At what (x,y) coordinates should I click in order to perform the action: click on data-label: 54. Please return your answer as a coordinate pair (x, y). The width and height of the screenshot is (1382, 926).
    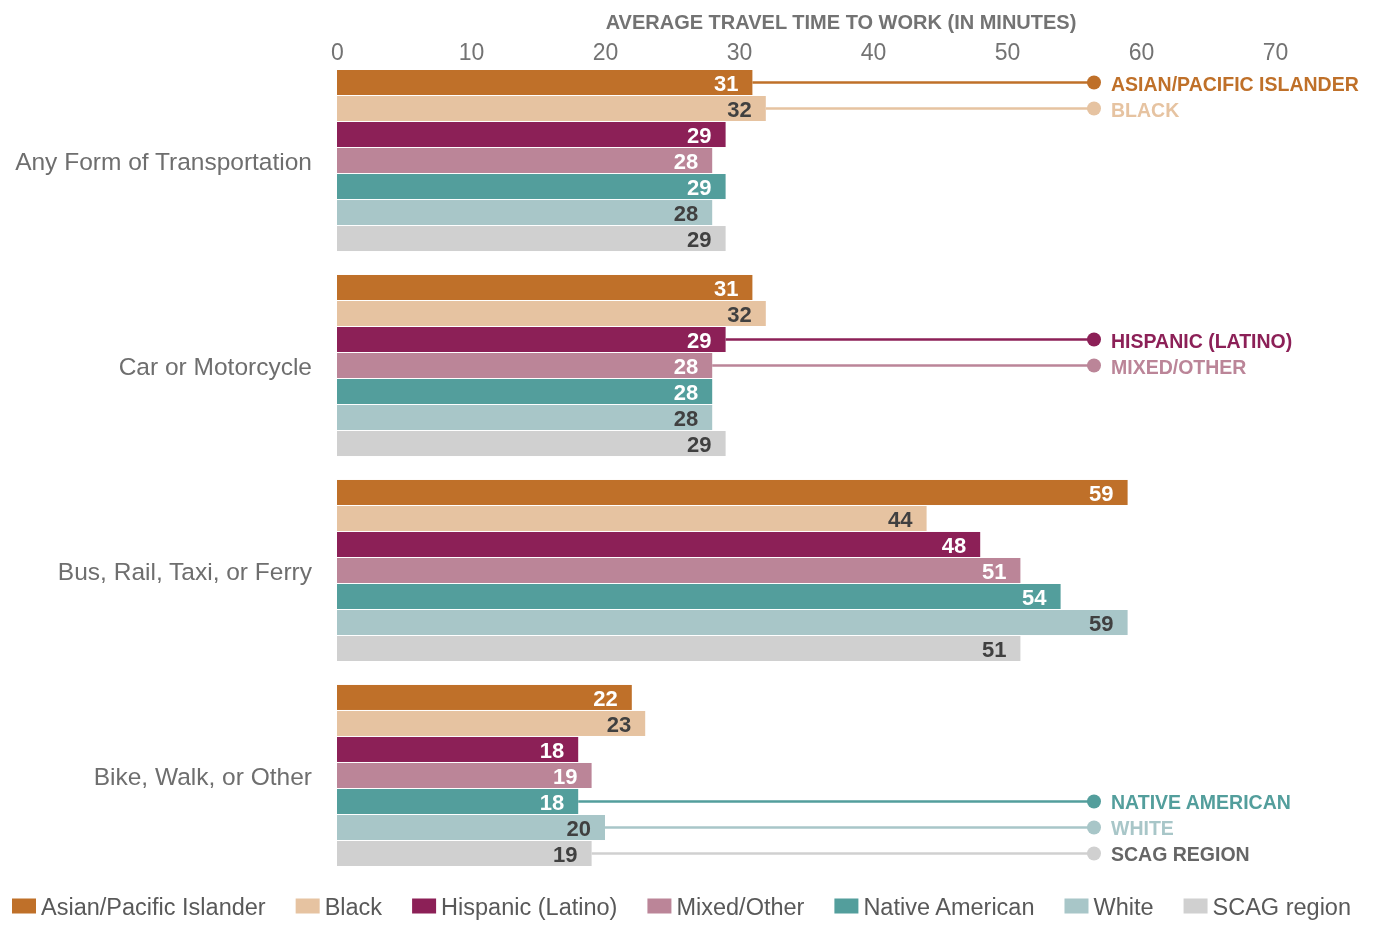
    Looking at the image, I should click on (1035, 597).